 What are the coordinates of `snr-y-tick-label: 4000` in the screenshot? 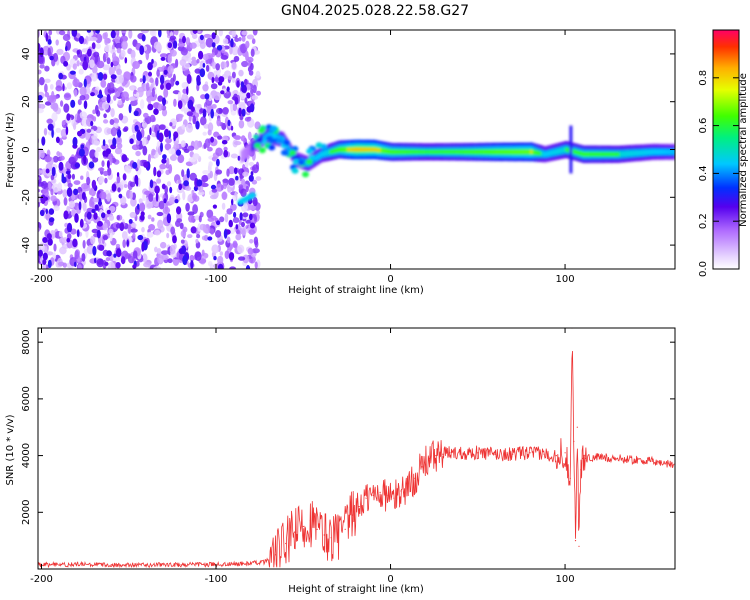 It's located at (26, 455).